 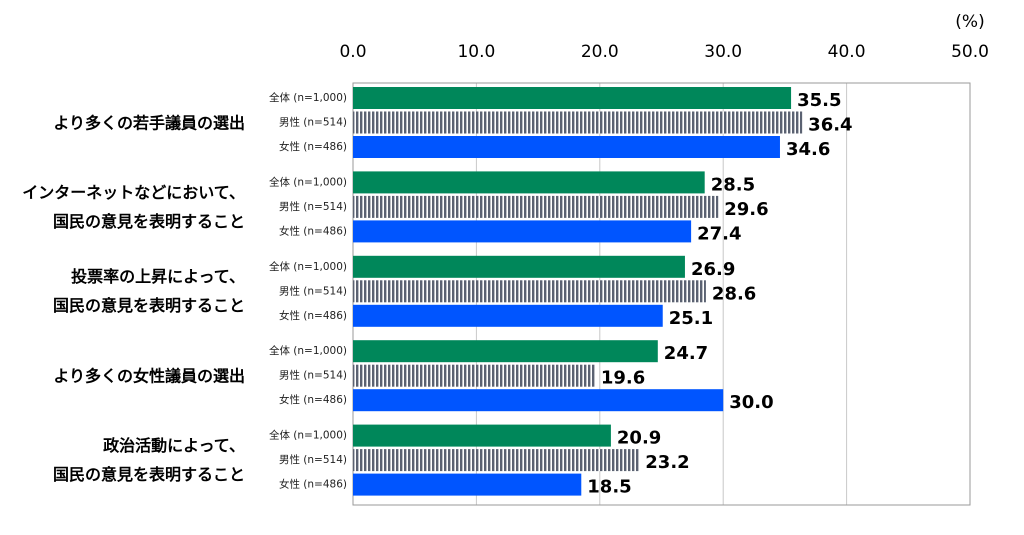 I want to click on value-label: 26.9, so click(x=713, y=269).